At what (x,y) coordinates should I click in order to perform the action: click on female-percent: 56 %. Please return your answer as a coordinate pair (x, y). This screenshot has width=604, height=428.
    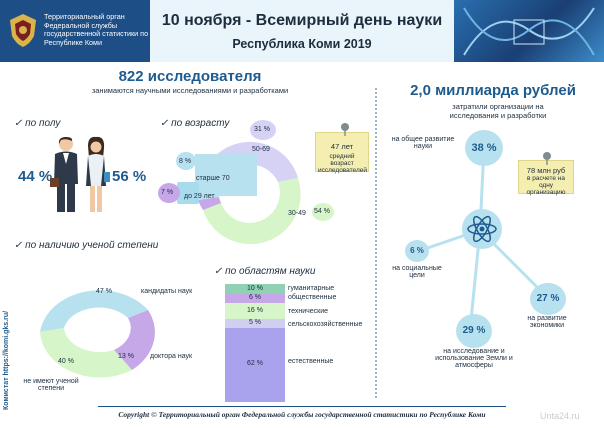
    Looking at the image, I should click on (129, 176).